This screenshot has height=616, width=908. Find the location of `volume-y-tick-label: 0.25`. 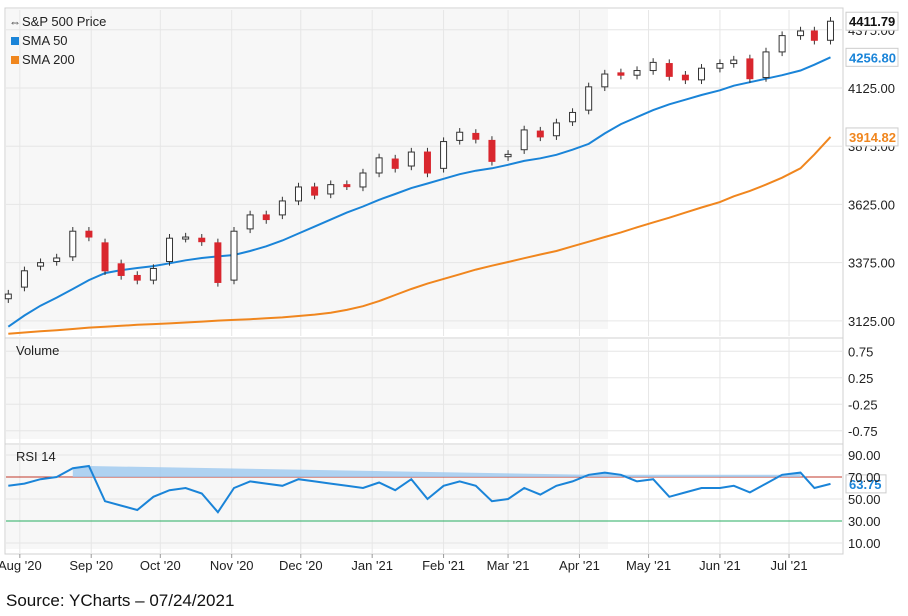

volume-y-tick-label: 0.25 is located at coordinates (860, 378).